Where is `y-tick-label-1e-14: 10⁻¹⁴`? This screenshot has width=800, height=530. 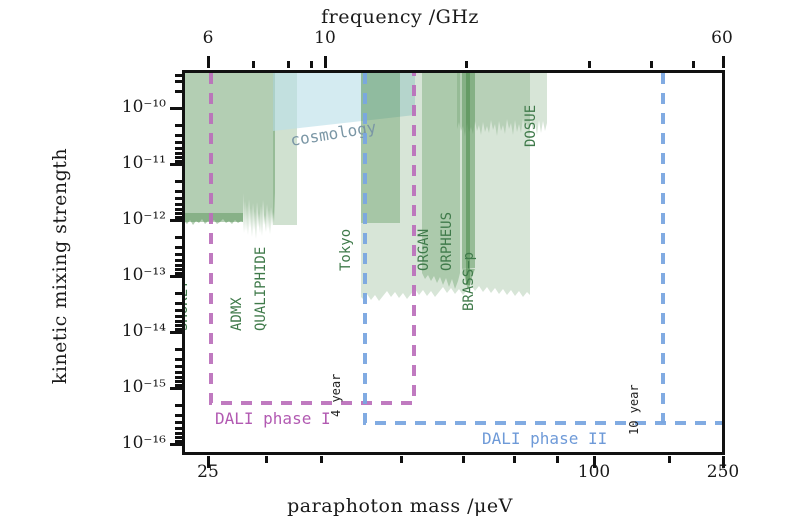 y-tick-label-1e-14: 10⁻¹⁴ is located at coordinates (143, 331).